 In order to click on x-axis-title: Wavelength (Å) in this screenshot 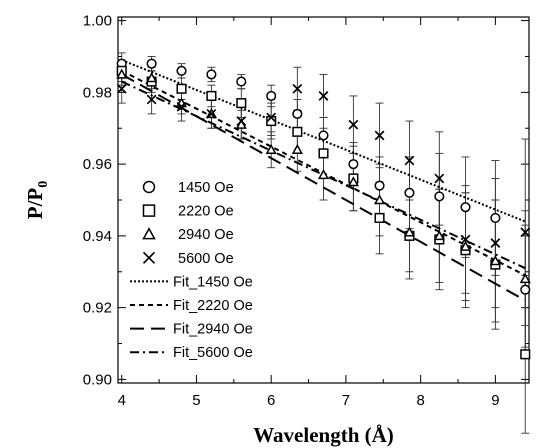, I will do `click(323, 435)`.